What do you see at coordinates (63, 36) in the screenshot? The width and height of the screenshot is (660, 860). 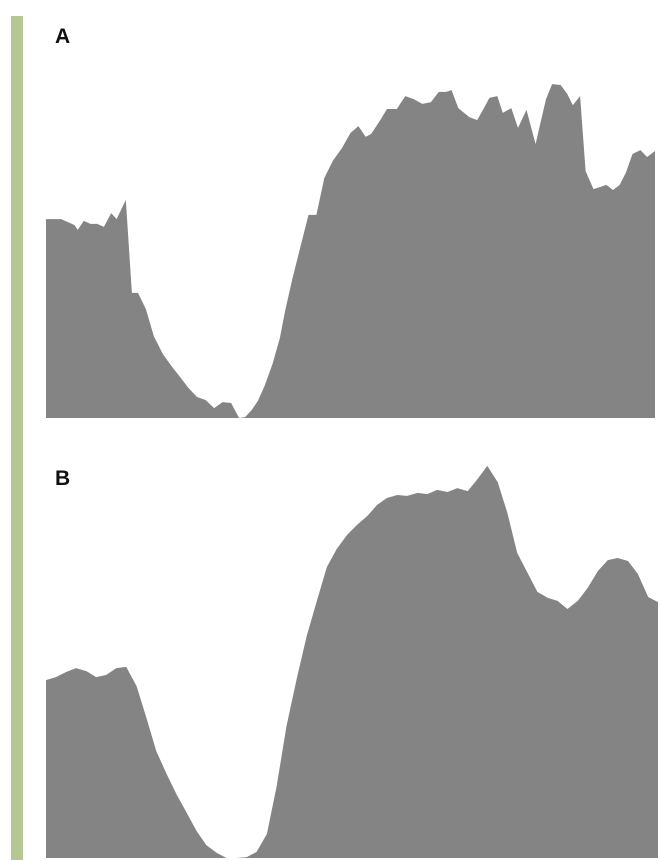 I see `panel-label-a: A` at bounding box center [63, 36].